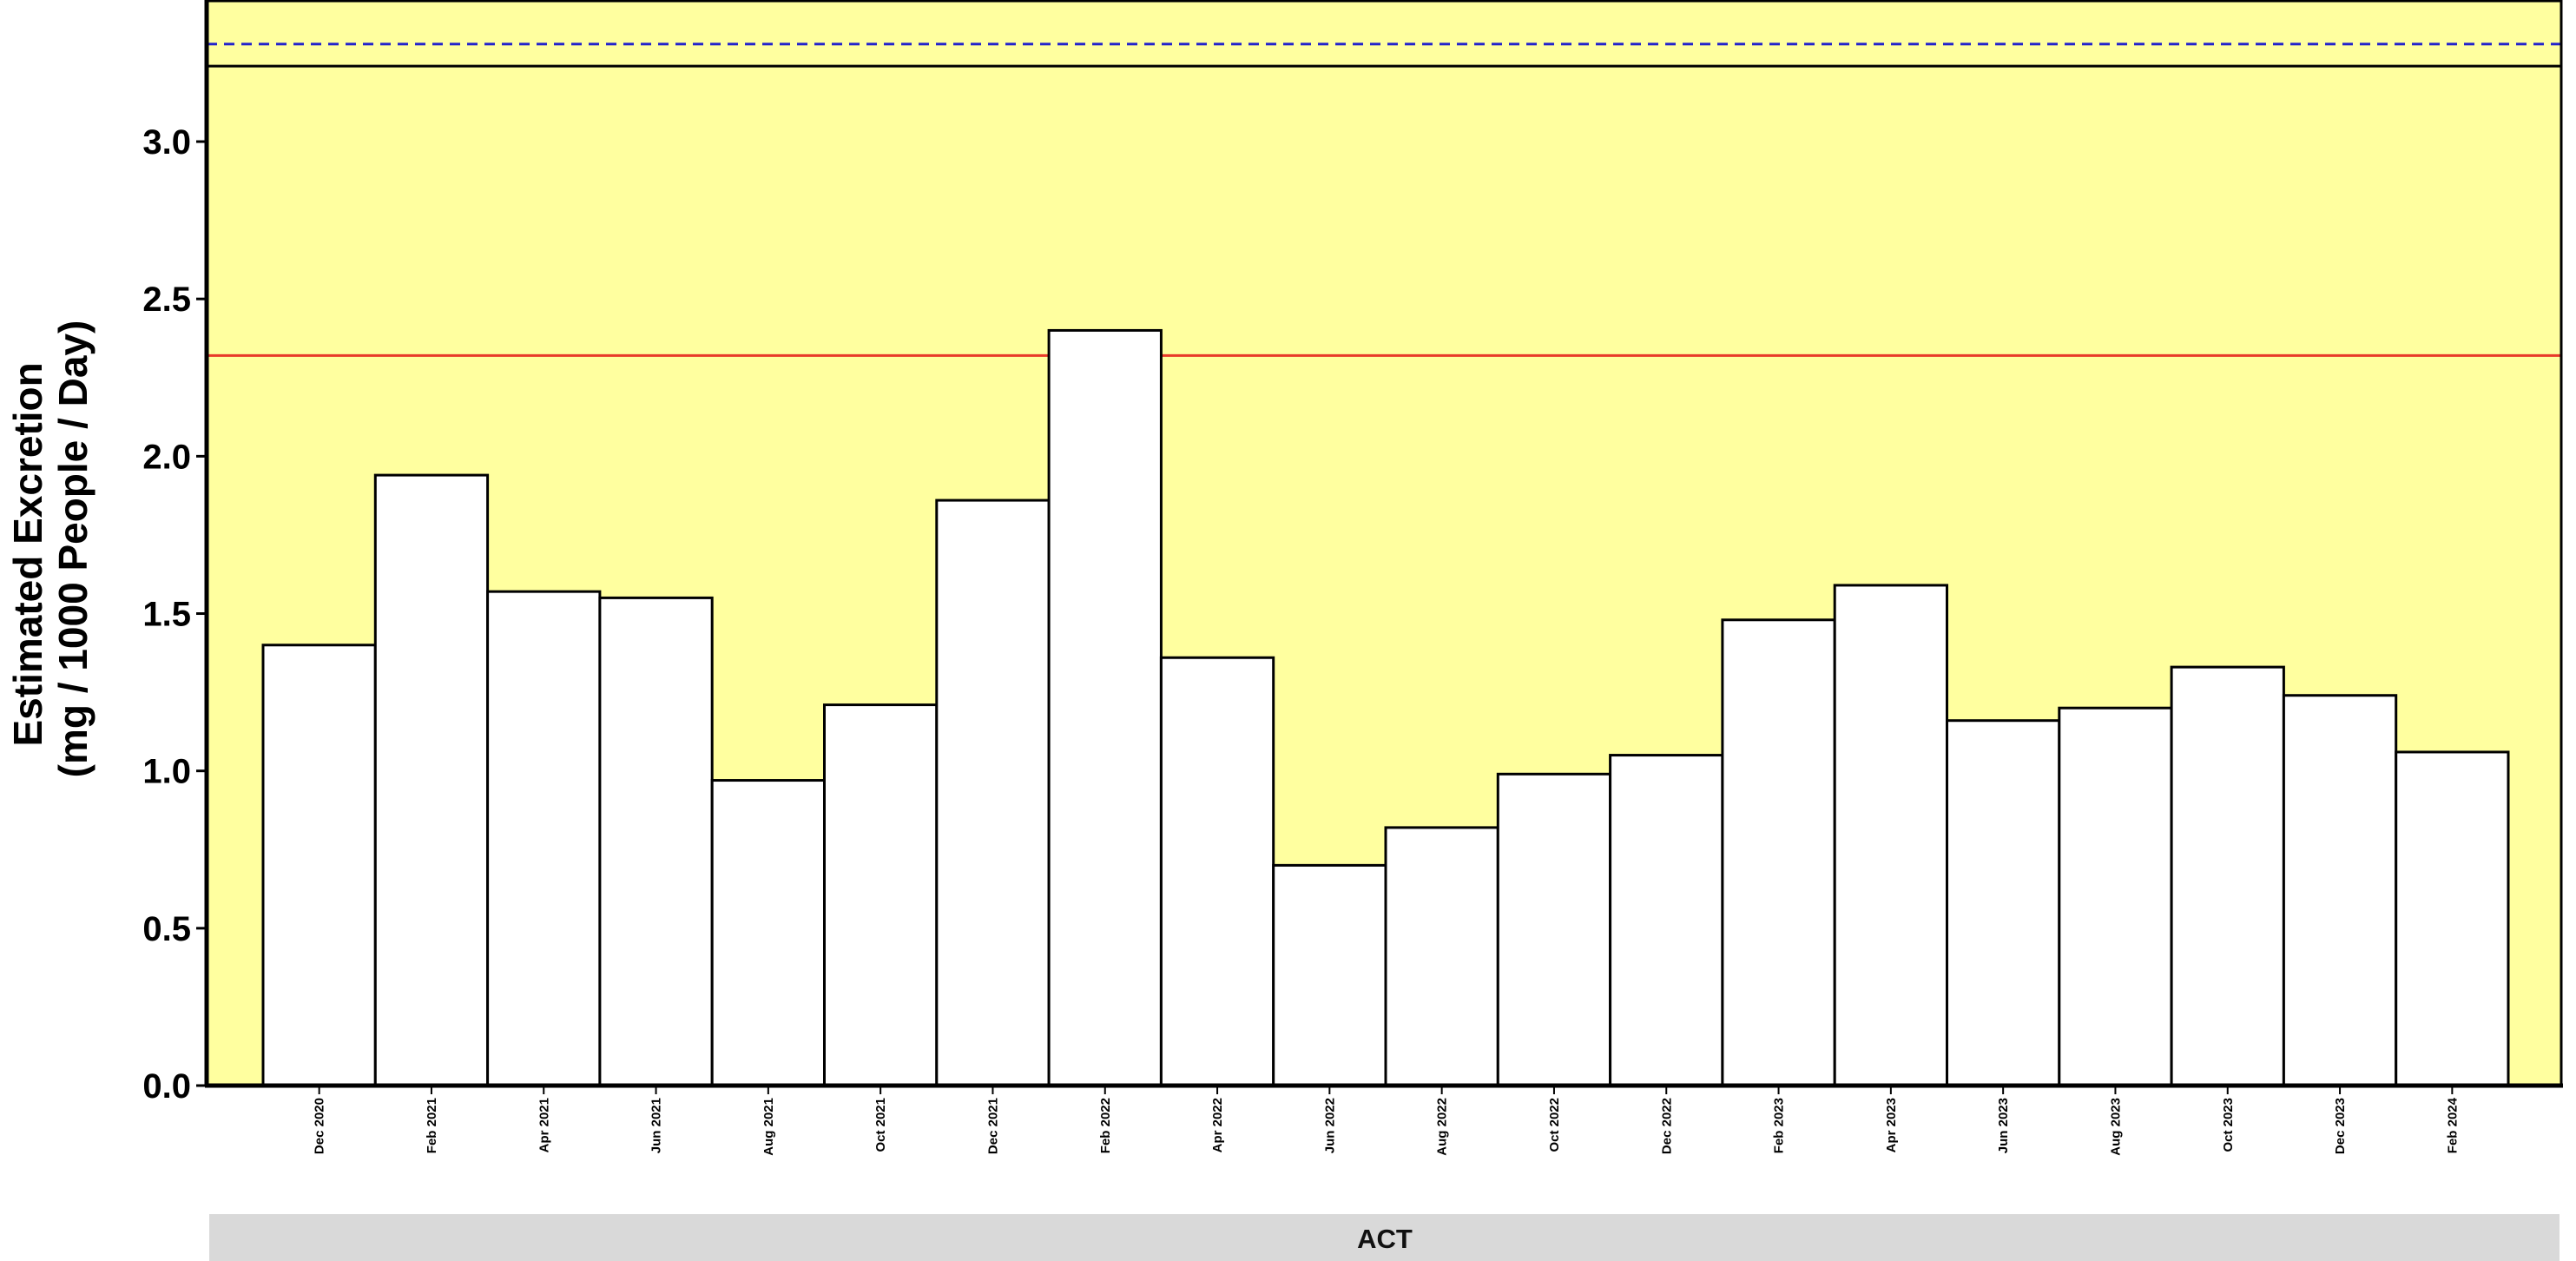 This screenshot has width=2576, height=1261. I want to click on y-tick-label: 3.0, so click(166, 142).